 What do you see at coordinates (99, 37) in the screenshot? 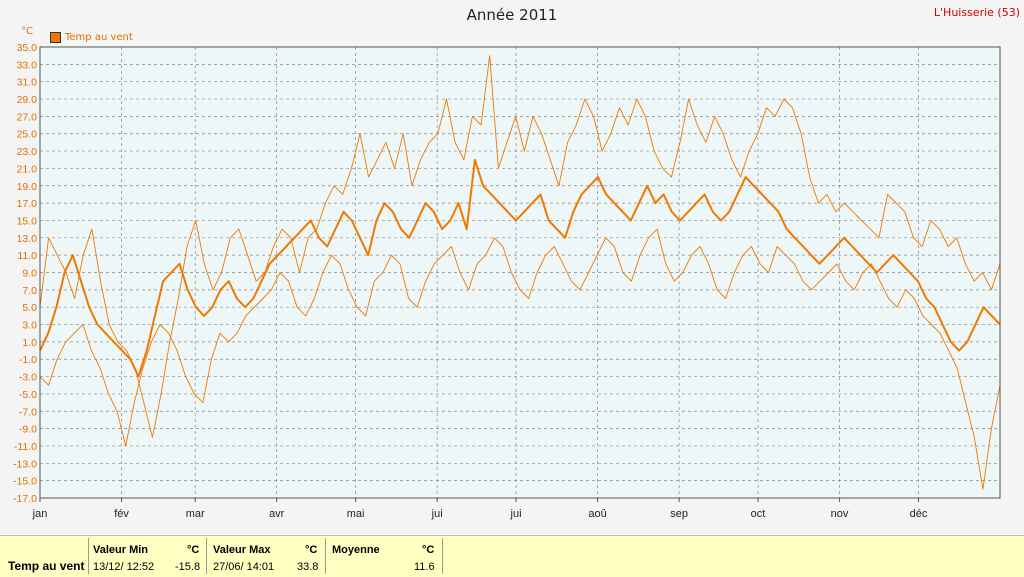
I see `legend-label: Temp au vent` at bounding box center [99, 37].